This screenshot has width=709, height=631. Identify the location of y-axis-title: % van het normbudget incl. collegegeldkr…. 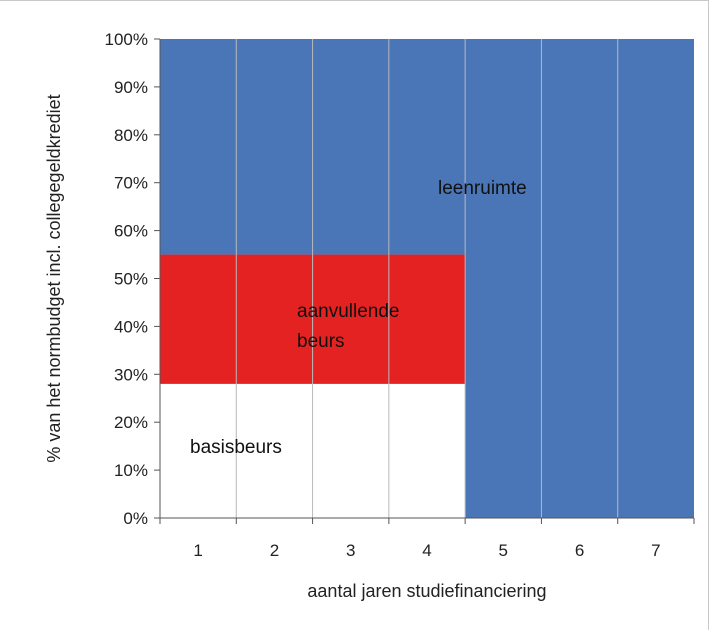
(54, 278).